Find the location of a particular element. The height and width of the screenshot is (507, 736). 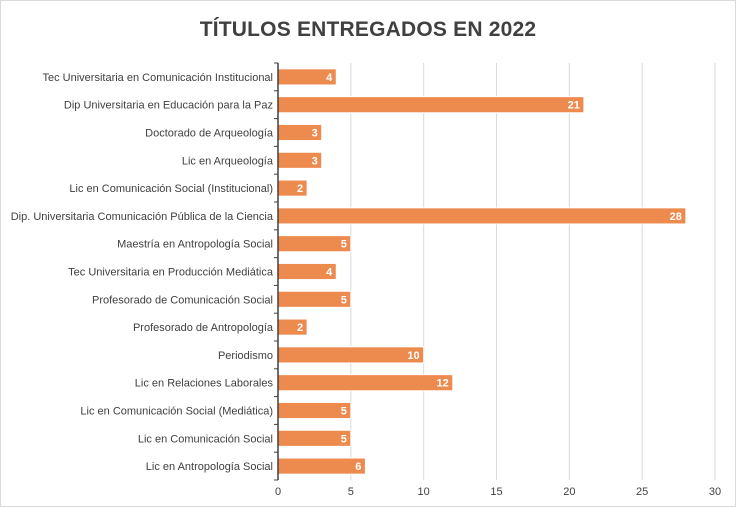

category-label-9: Profesorado de Antropología is located at coordinates (203, 328).